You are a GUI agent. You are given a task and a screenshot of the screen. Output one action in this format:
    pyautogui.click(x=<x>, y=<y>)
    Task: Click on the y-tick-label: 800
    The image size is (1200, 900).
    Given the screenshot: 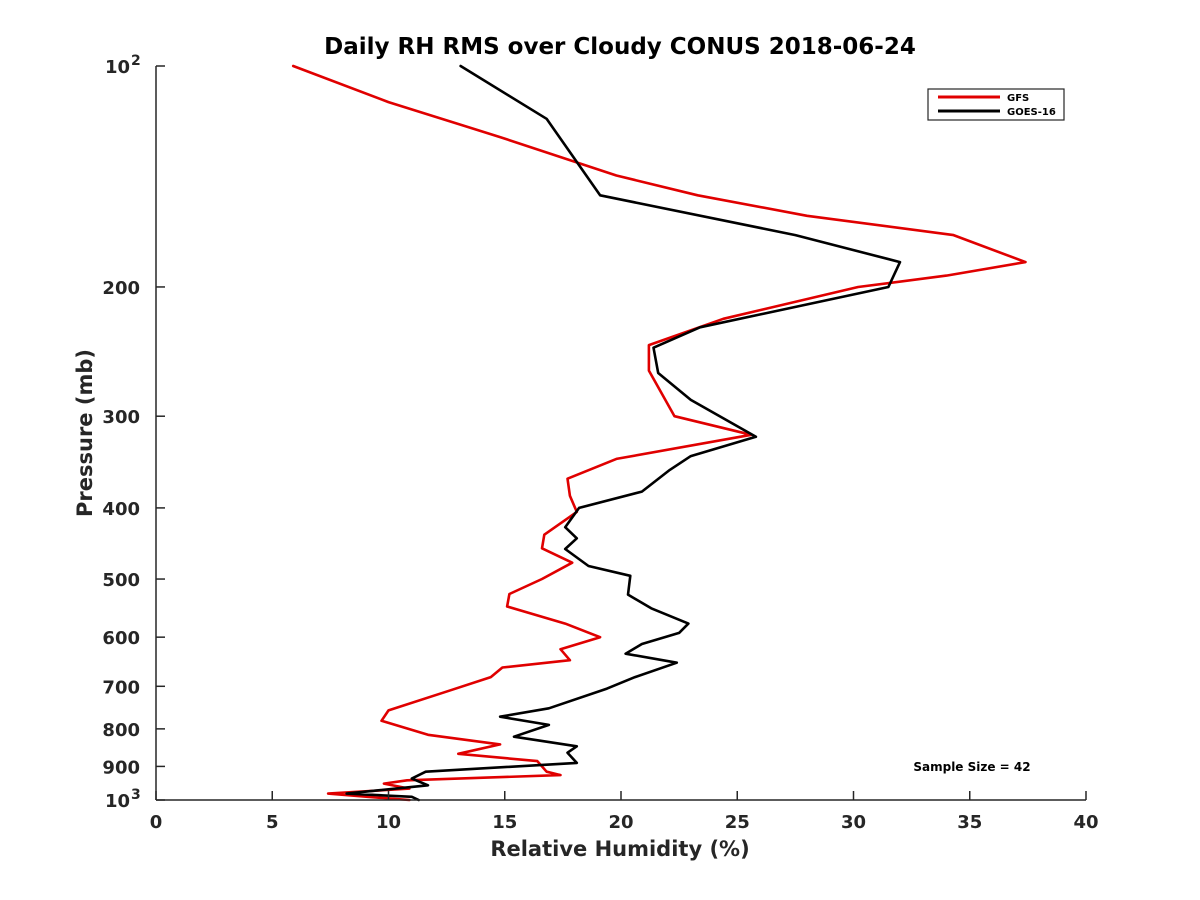 What is the action you would take?
    pyautogui.click(x=121, y=730)
    